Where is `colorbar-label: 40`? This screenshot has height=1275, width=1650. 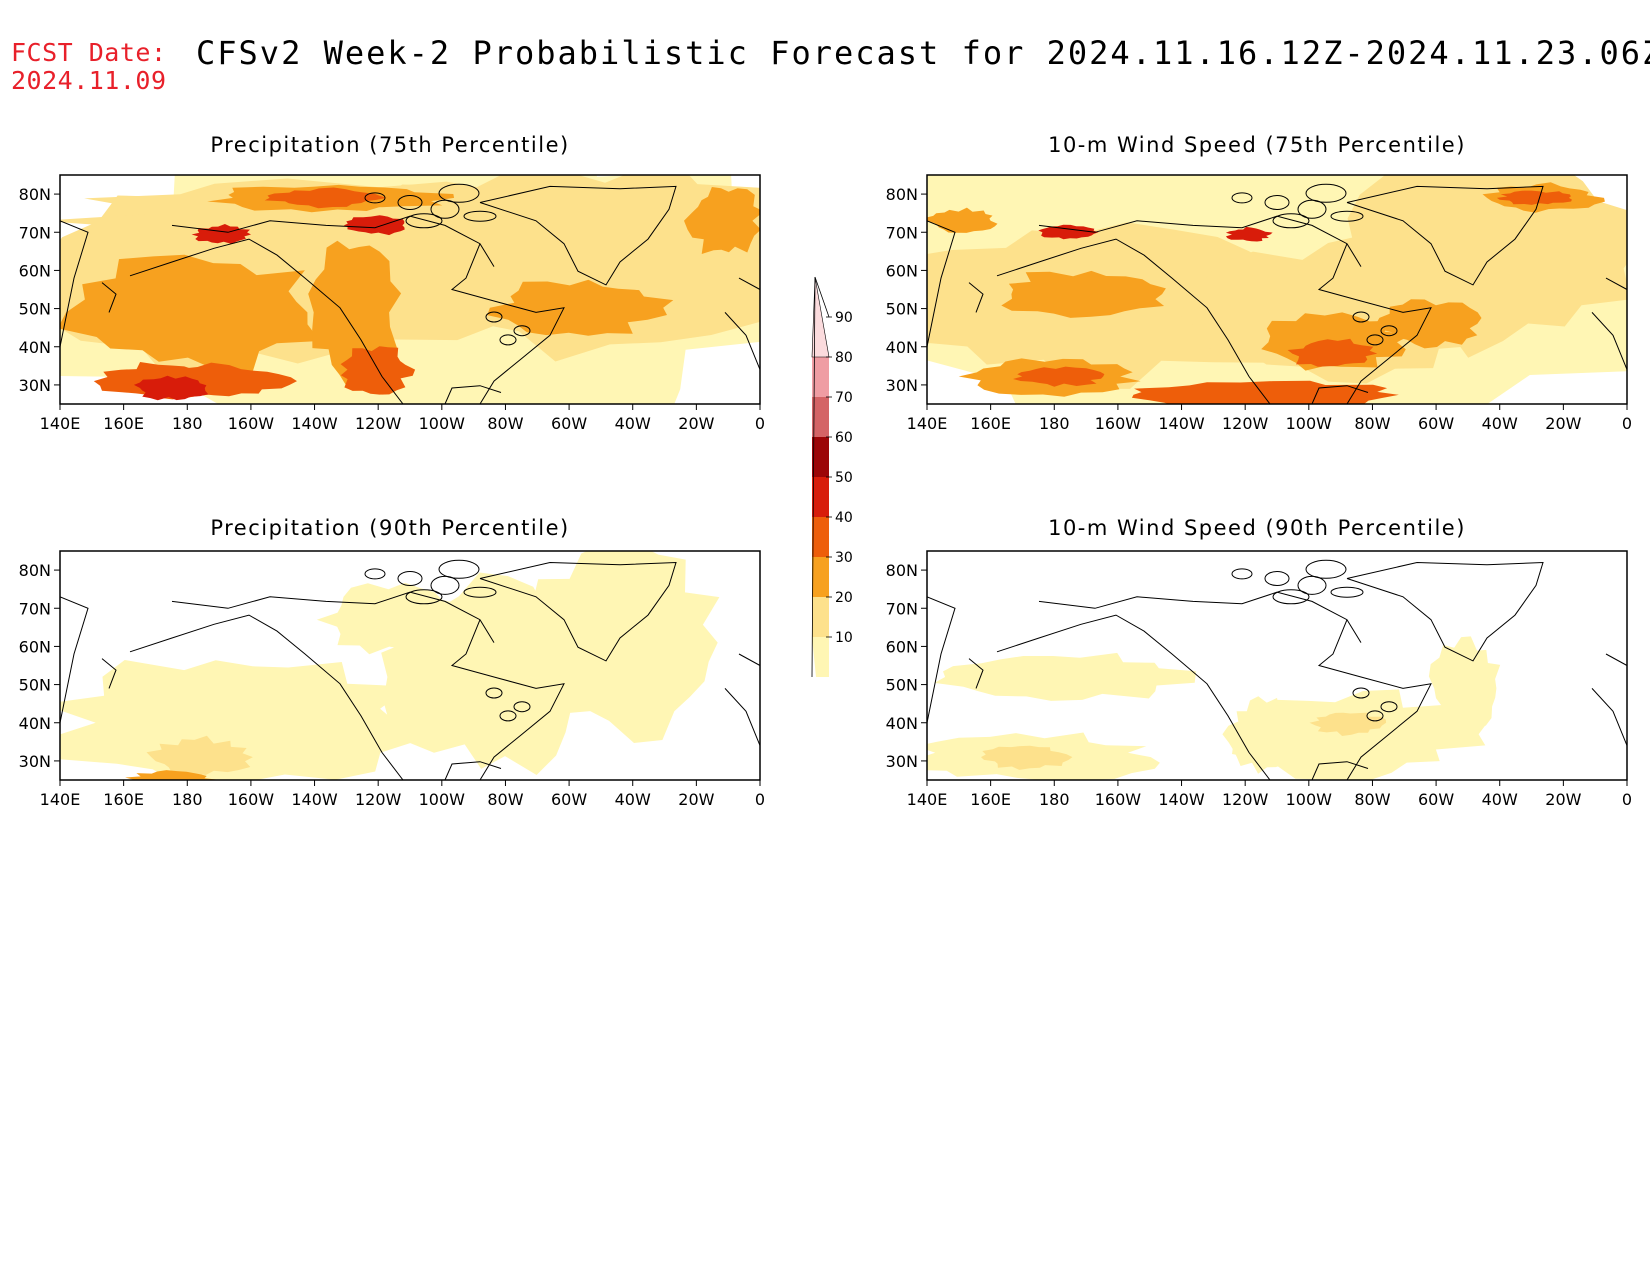
colorbar-label: 40 is located at coordinates (844, 518).